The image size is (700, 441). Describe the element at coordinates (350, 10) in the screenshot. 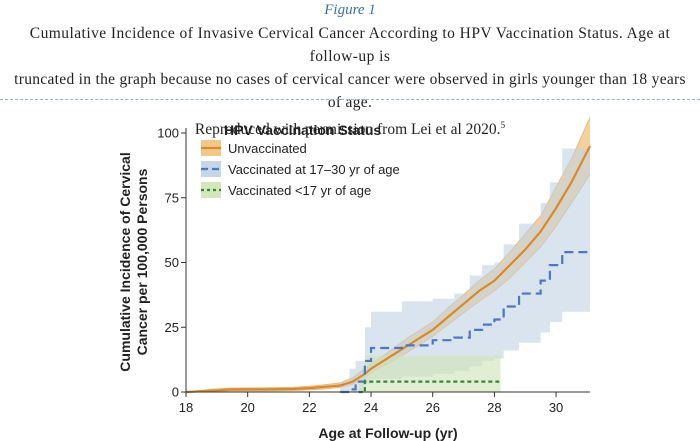

I see `figure-label: Figure 1` at that location.